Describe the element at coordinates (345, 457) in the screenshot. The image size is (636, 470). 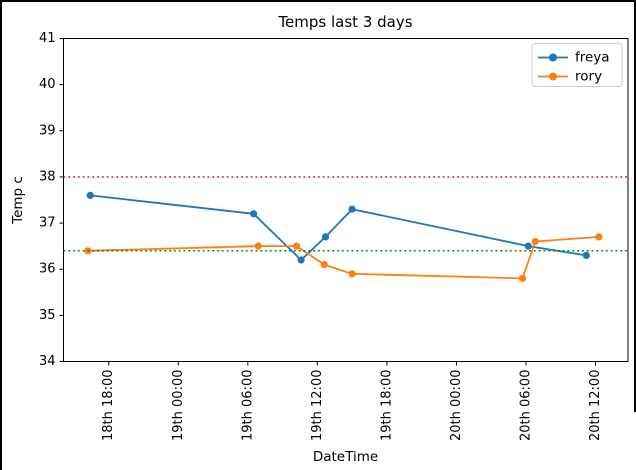
I see `x-axis-label: DateTime` at that location.